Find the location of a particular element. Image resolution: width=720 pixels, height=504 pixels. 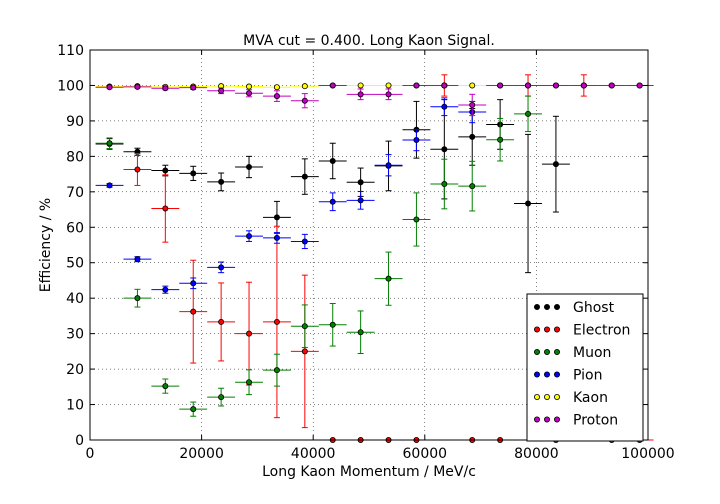

x-tick-label: 40000 is located at coordinates (313, 454).